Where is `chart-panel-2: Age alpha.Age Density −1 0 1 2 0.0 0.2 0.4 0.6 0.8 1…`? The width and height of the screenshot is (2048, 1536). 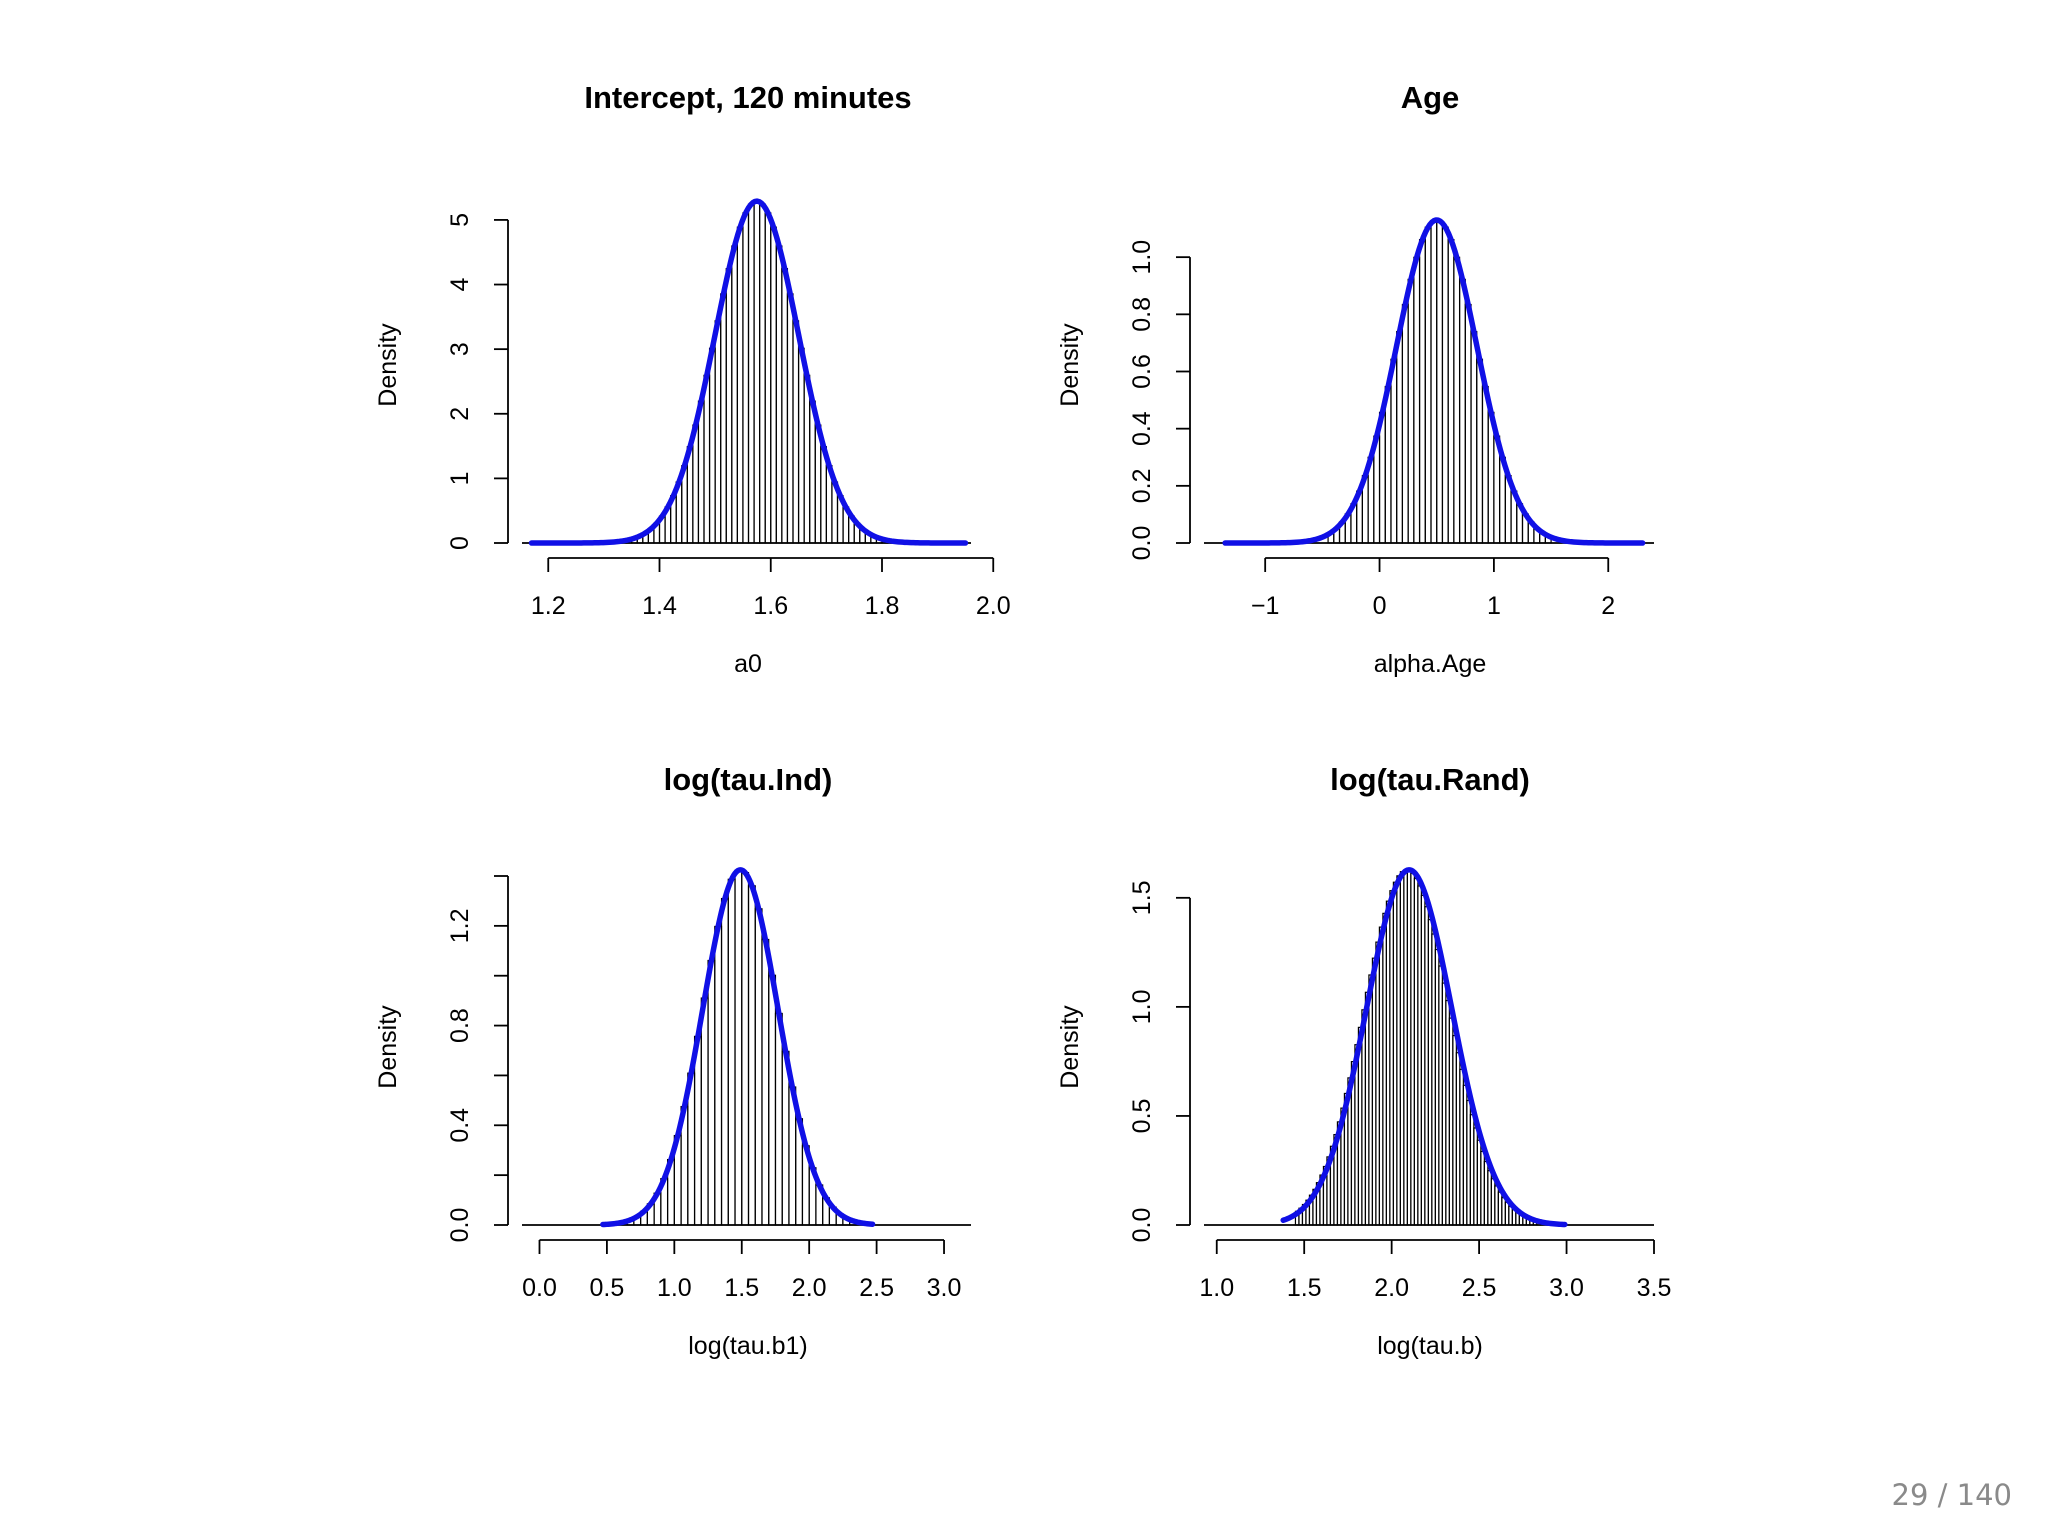
chart-panel-2: Age alpha.Age Density −1 0 1 2 0.0 0.2 0.4 0.6 0.8 1… is located at coordinates (1355, 379).